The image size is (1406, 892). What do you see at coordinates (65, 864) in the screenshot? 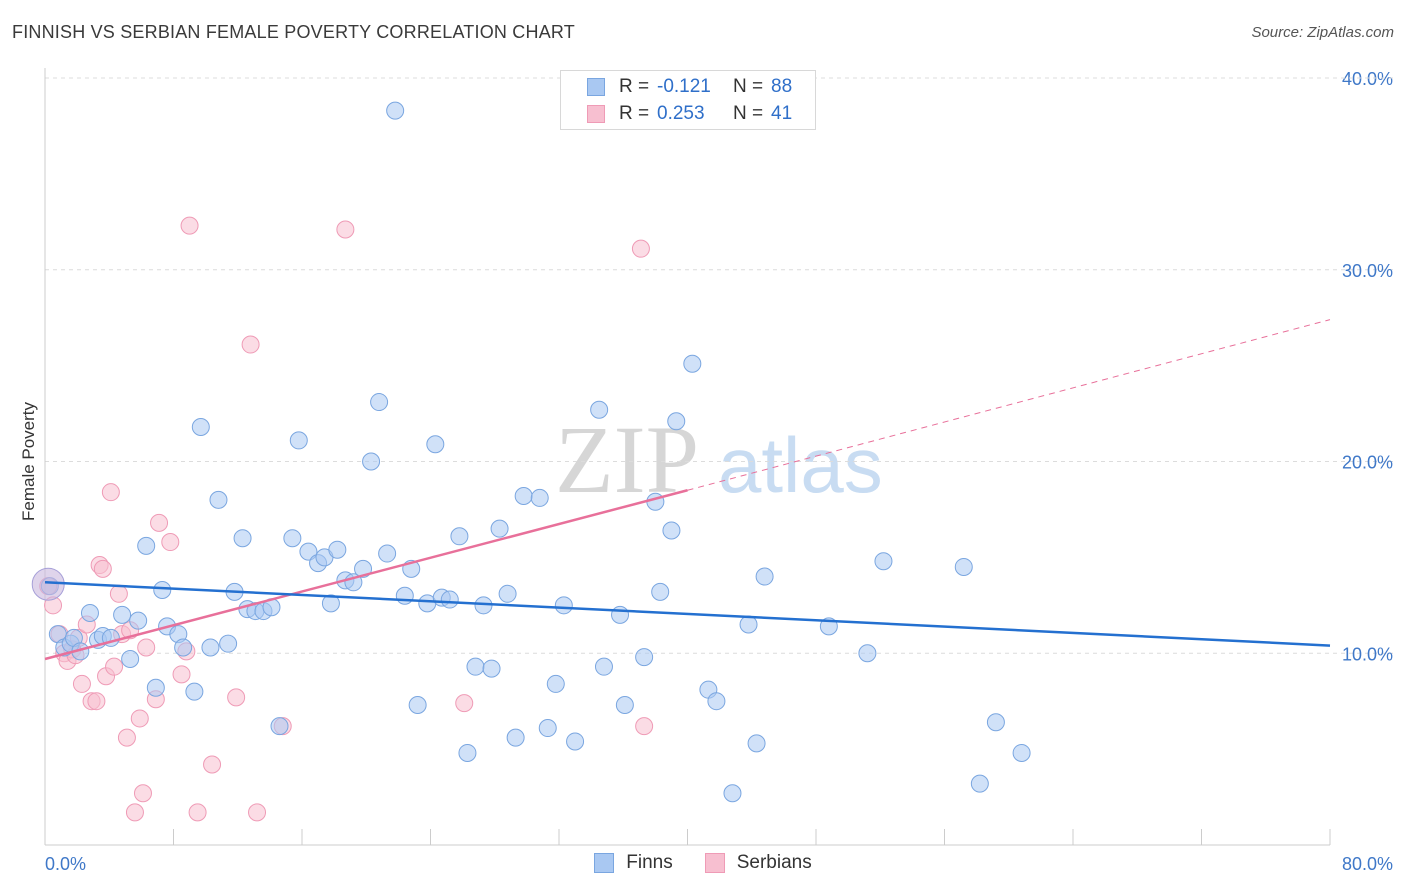
I see `x-tick-label-min: 0.0%` at bounding box center [65, 864].